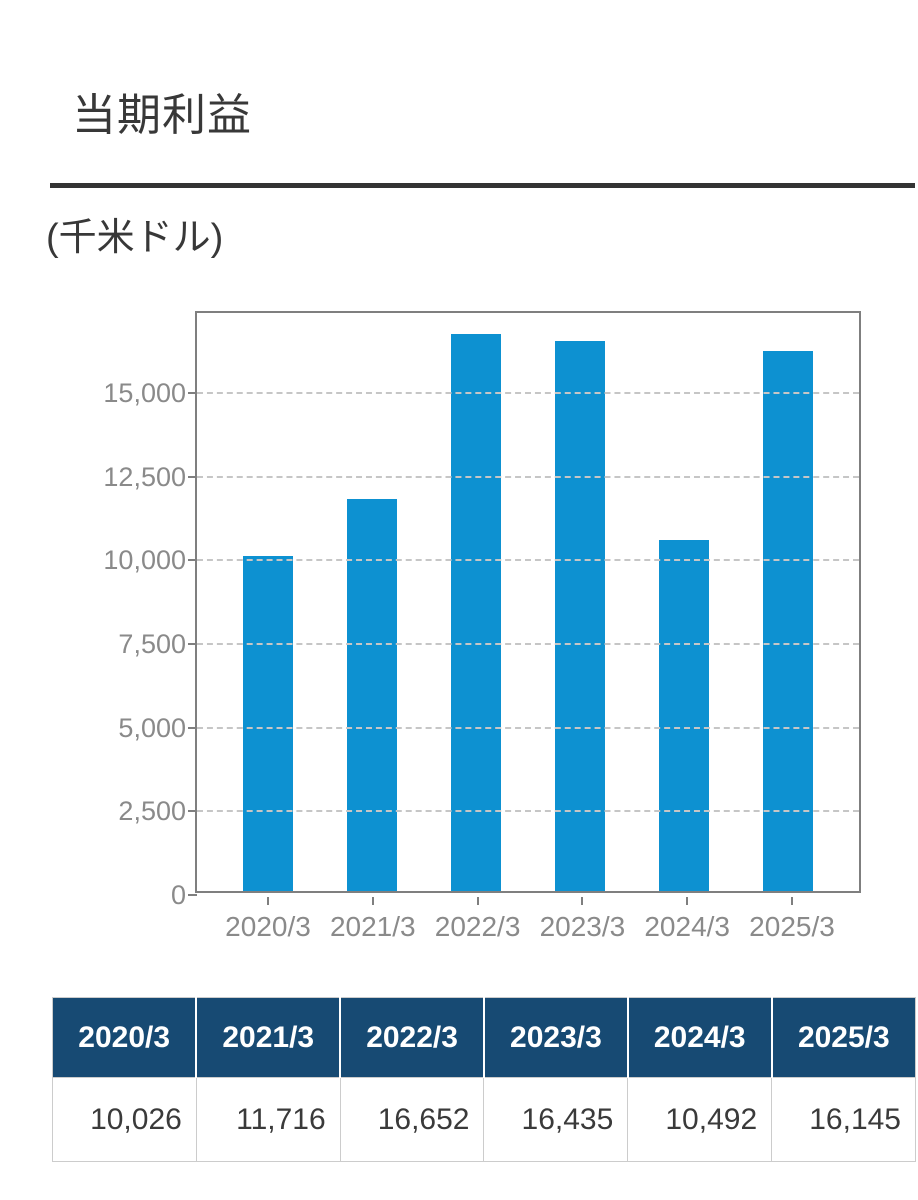  What do you see at coordinates (162, 115) in the screenshot?
I see `page-title: 当期利益` at bounding box center [162, 115].